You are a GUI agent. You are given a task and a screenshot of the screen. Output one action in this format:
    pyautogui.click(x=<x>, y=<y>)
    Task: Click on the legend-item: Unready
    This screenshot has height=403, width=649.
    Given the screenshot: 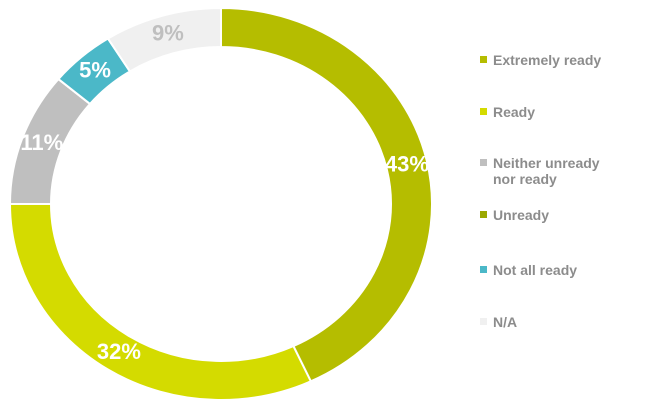 What is the action you would take?
    pyautogui.click(x=555, y=215)
    